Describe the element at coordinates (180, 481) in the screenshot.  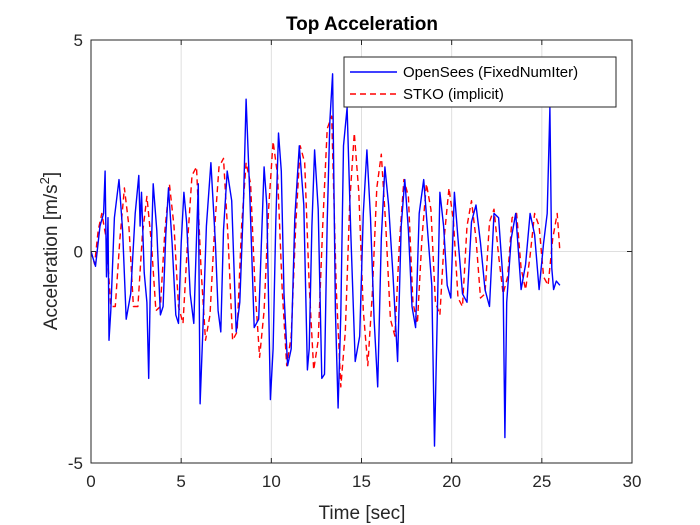
I see `x-tick-label: 5` at that location.